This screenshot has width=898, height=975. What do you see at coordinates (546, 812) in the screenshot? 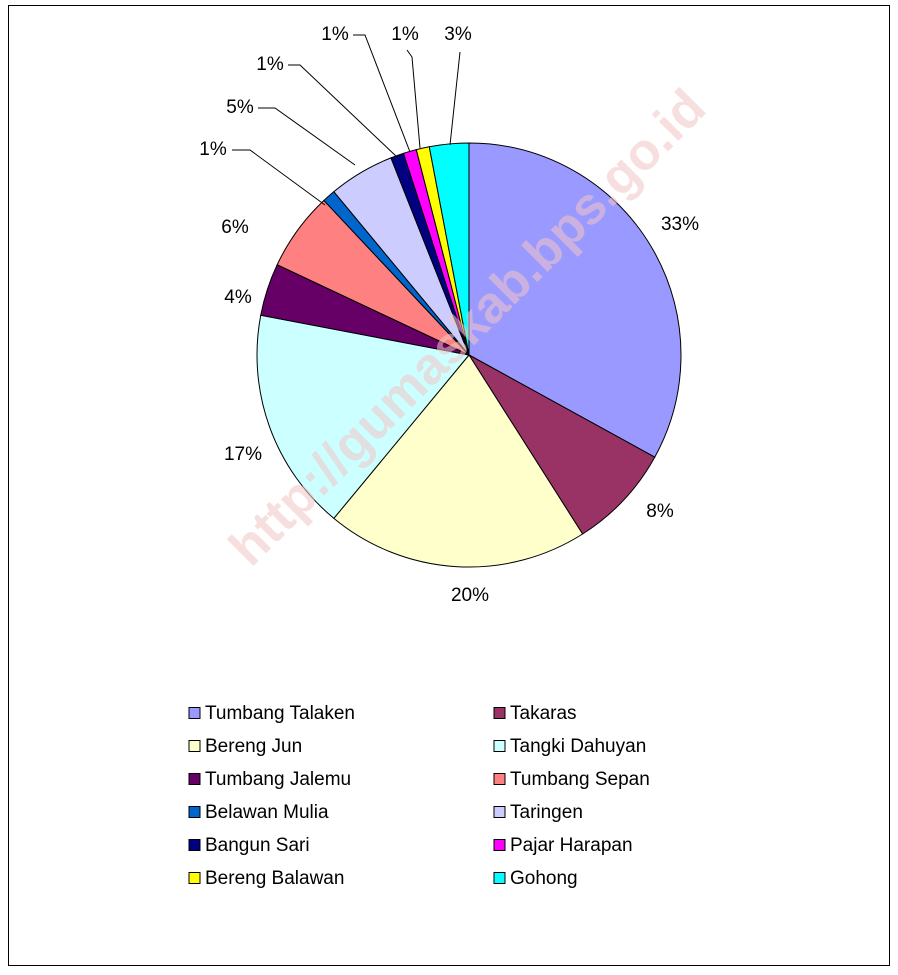
I see `legend-label: Taringen` at bounding box center [546, 812].